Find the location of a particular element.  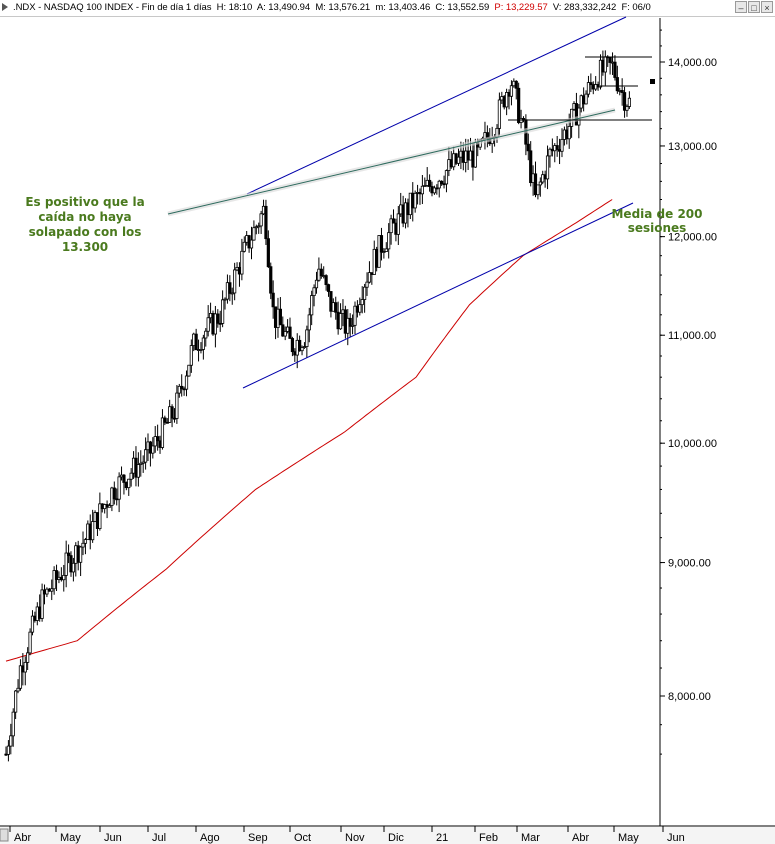

dropdown-arrow-icon is located at coordinates (5, 7).